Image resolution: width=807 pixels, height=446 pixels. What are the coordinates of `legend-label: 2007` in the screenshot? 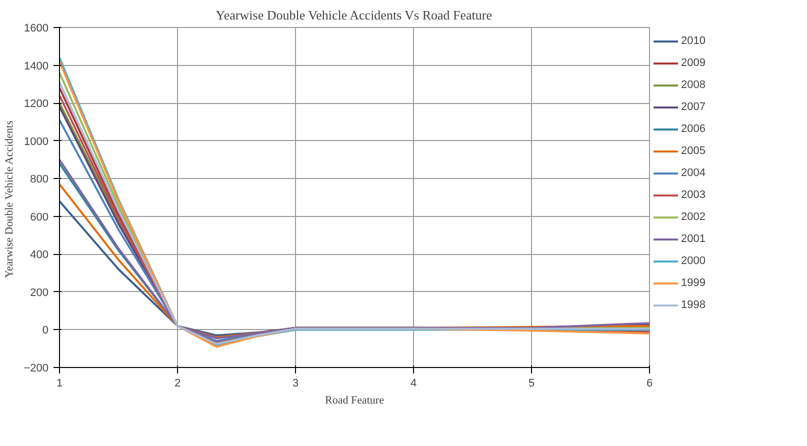 It's located at (693, 107).